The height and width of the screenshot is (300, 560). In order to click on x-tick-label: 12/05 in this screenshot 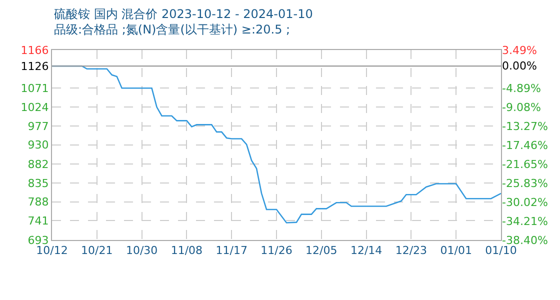, I will do `click(322, 251)`.